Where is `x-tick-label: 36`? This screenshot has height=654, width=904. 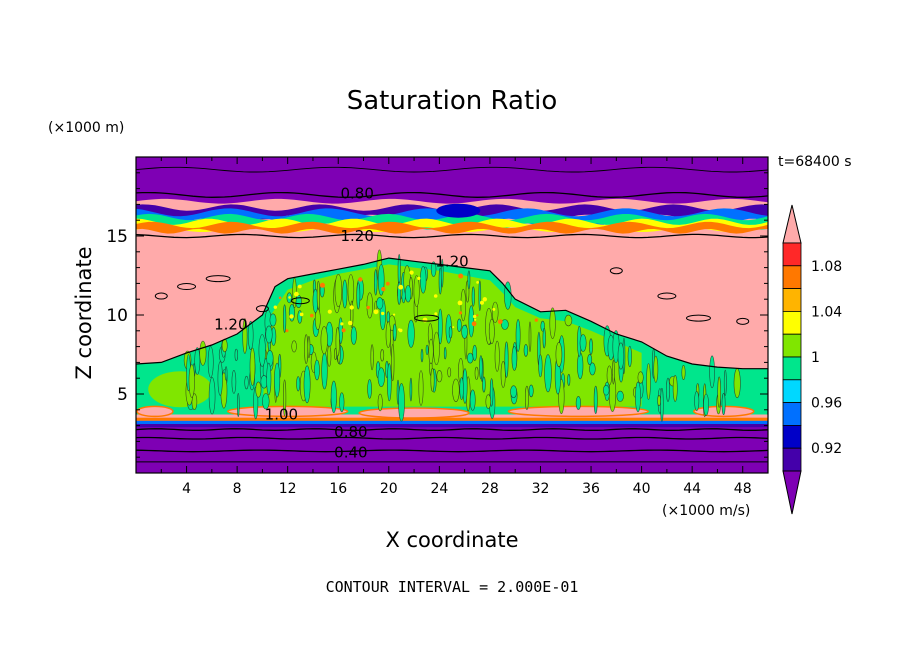 x-tick-label: 36 is located at coordinates (591, 489).